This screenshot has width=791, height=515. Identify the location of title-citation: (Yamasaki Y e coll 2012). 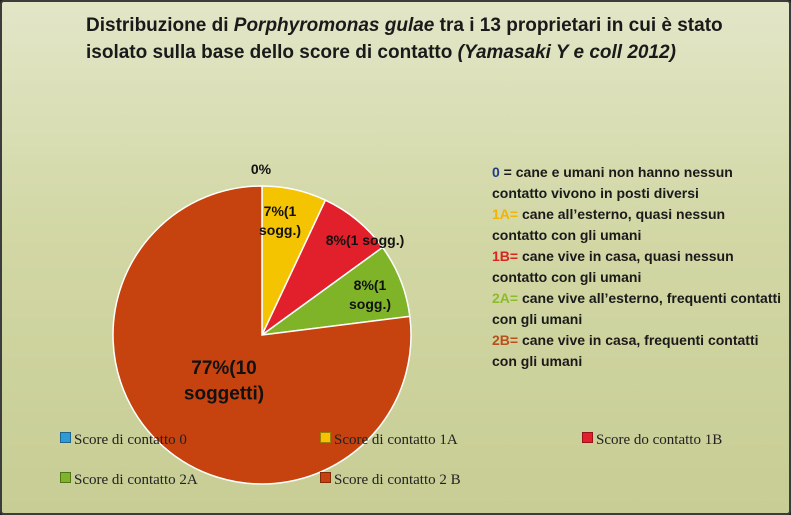
(566, 52).